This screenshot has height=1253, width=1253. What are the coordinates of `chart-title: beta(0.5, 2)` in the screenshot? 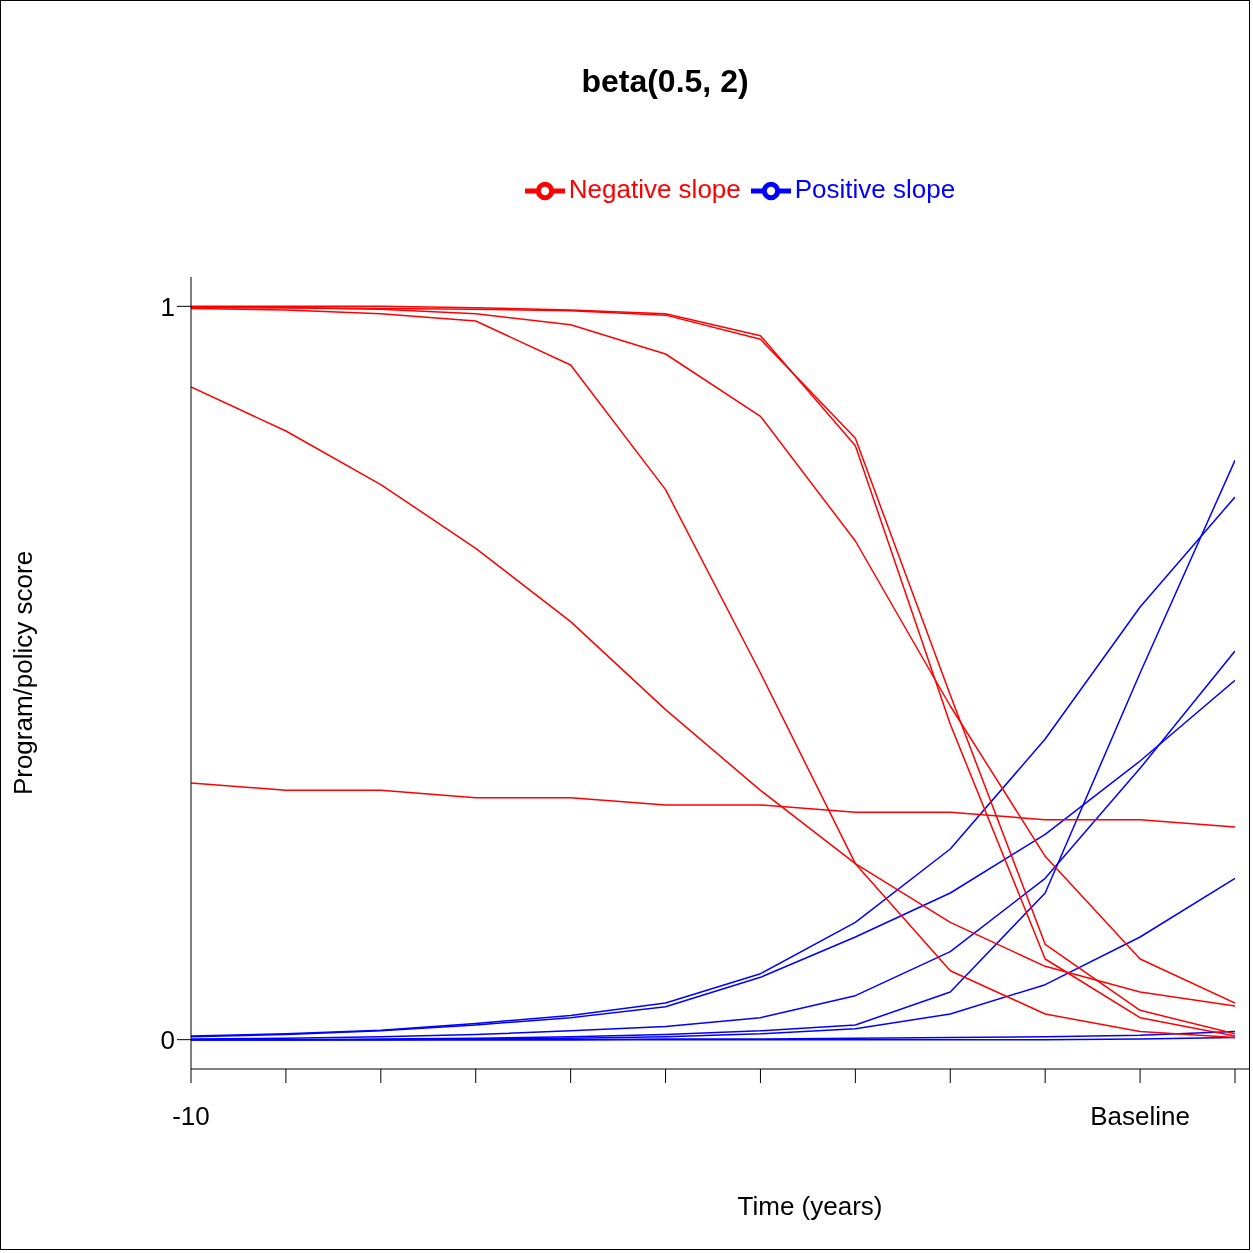 It's located at (665, 81).